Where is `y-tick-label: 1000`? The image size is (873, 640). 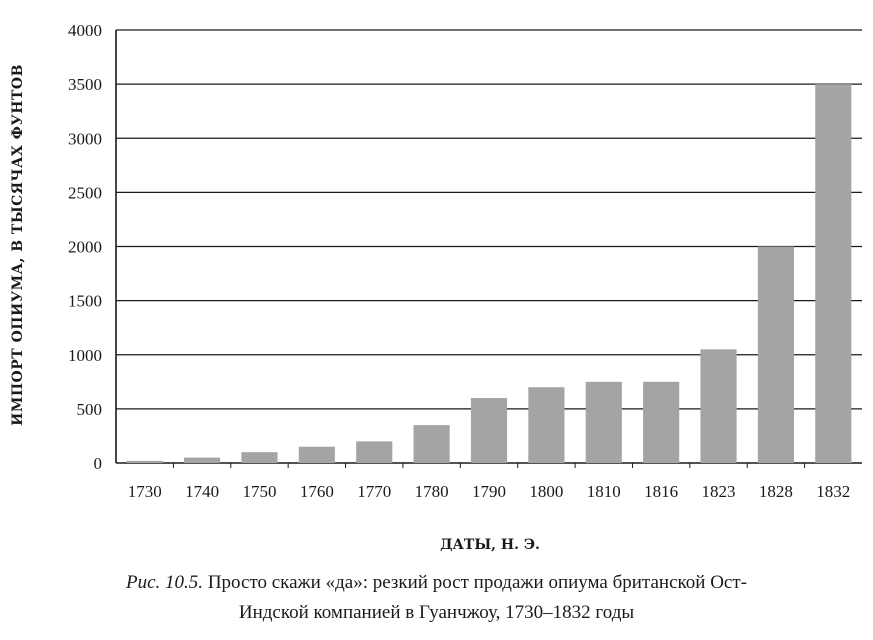
y-tick-label: 1000 is located at coordinates (85, 355).